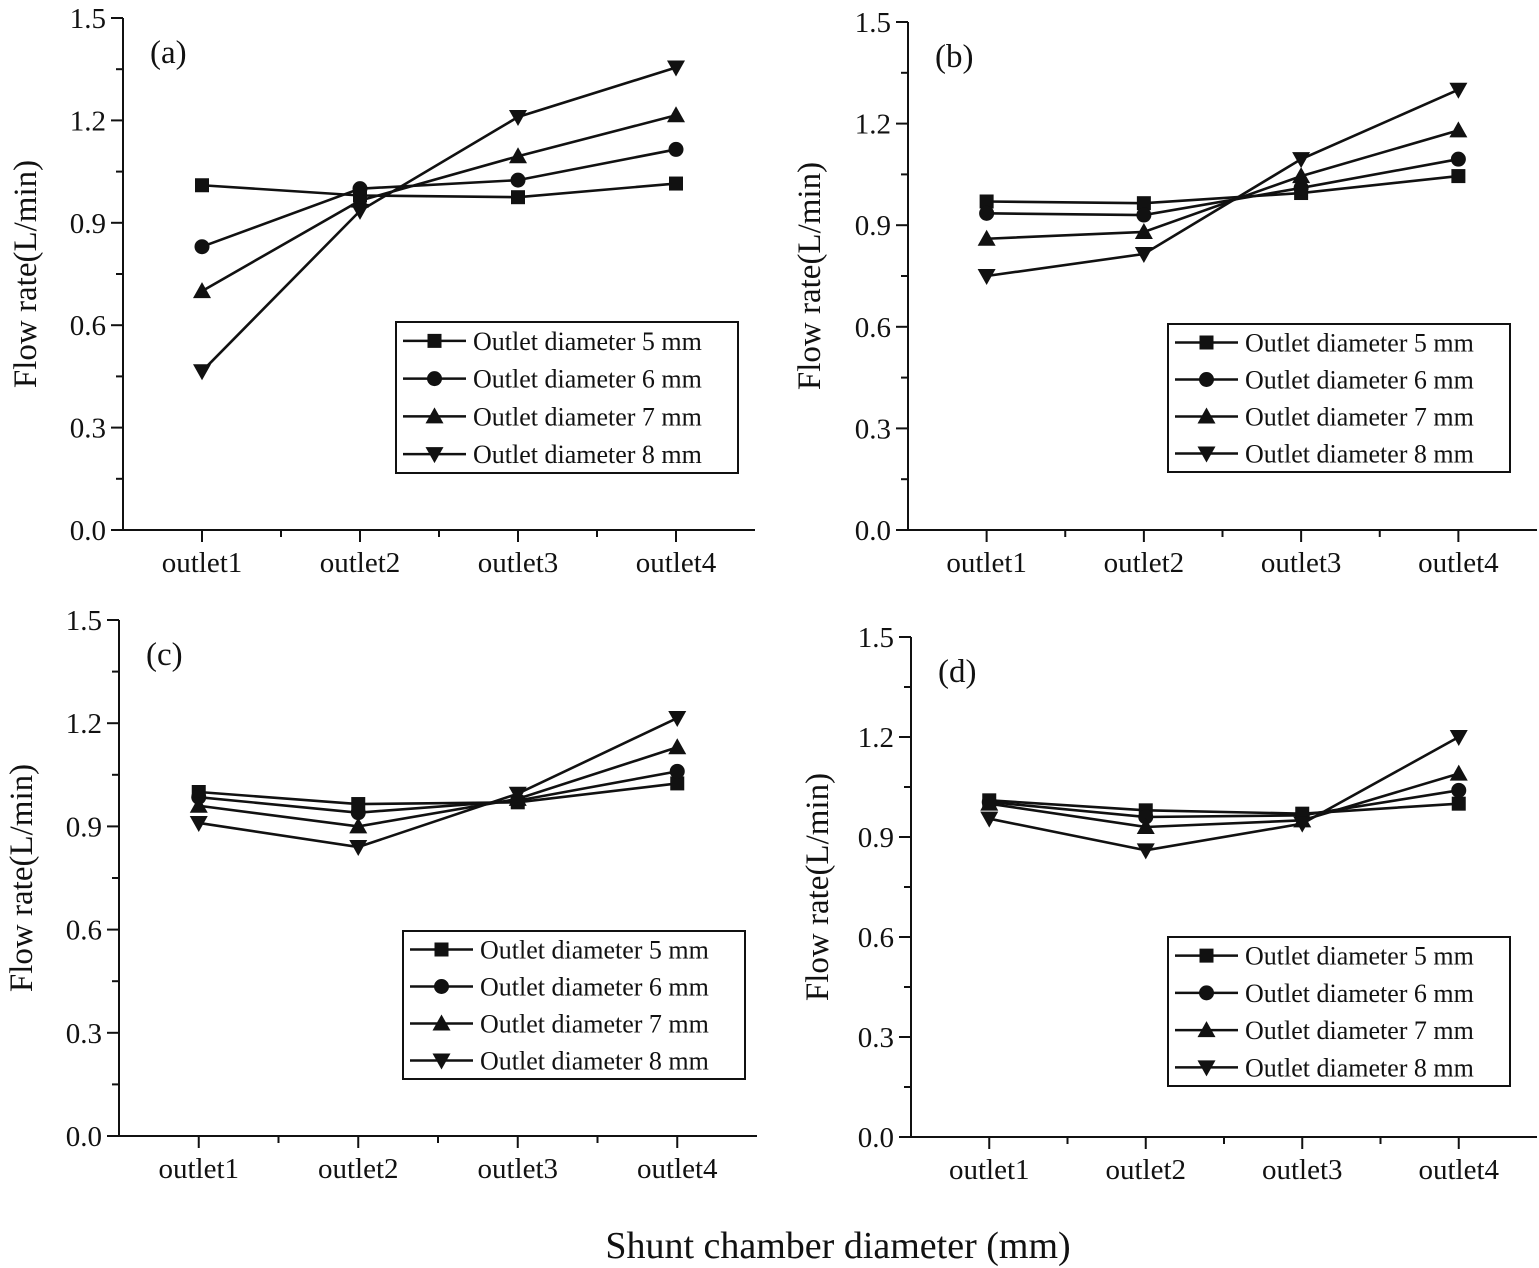 This screenshot has height=1268, width=1539. I want to click on x-tick-label: outlet2, so click(1145, 1170).